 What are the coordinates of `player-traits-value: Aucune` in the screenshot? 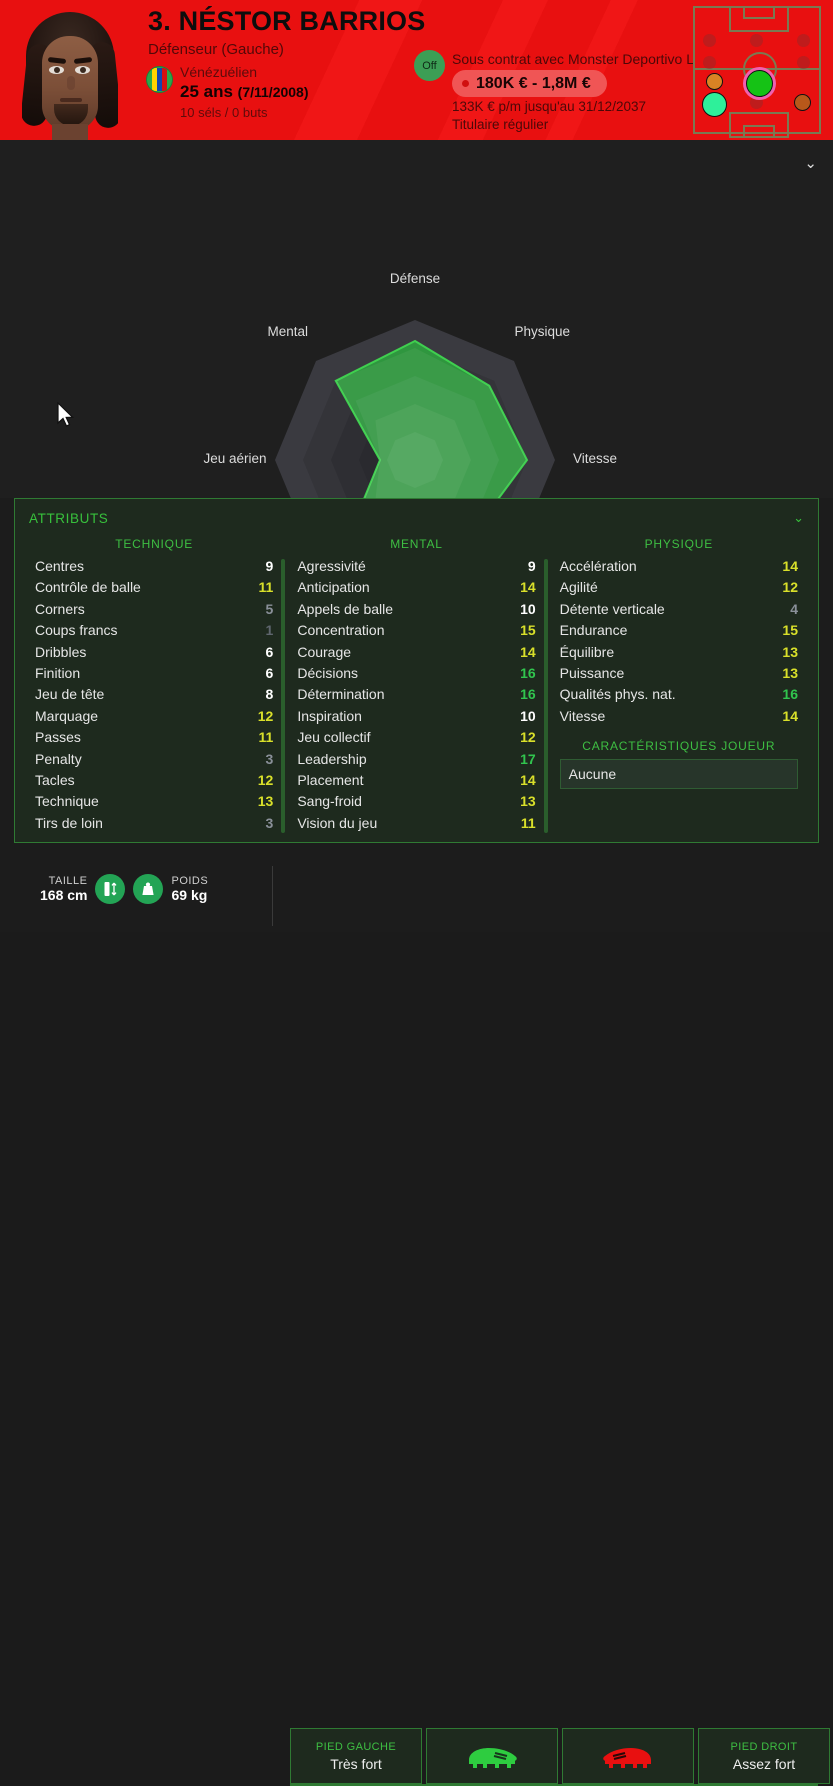 It's located at (678, 774).